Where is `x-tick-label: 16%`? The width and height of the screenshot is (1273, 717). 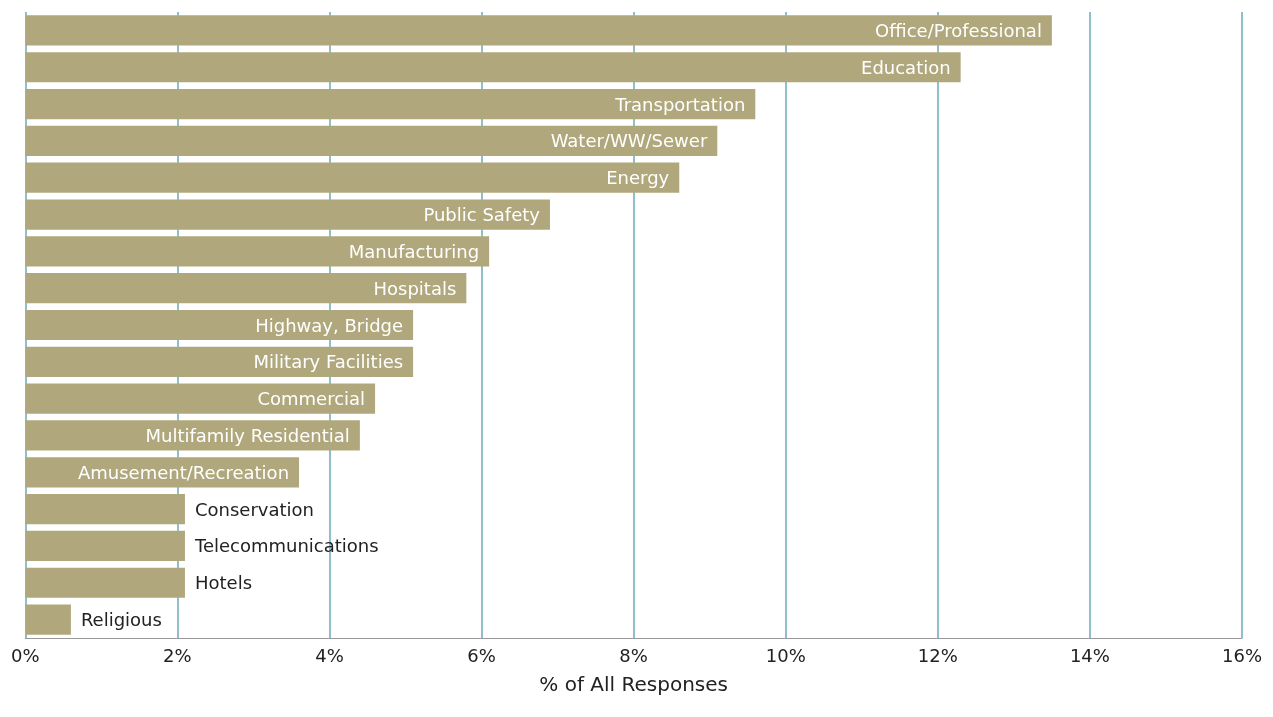 x-tick-label: 16% is located at coordinates (1241, 655).